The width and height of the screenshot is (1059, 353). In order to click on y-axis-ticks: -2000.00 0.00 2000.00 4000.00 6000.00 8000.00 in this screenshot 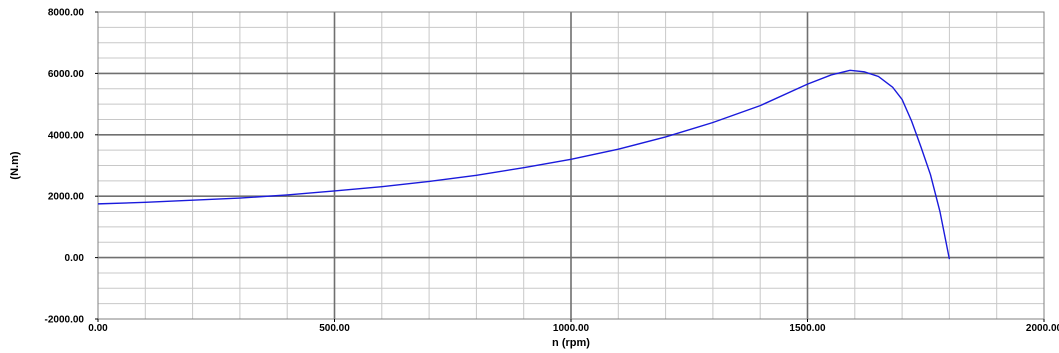, I will do `click(71, 167)`.